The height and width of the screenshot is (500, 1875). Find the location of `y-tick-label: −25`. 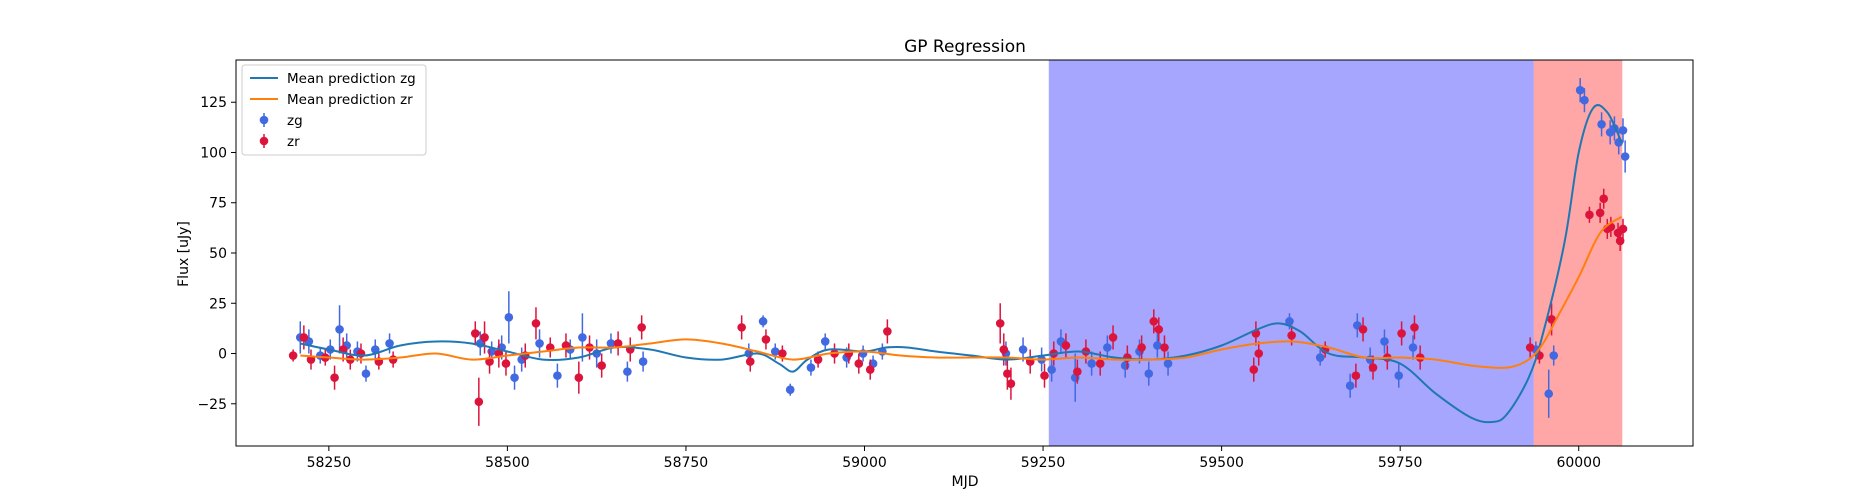

y-tick-label: −25 is located at coordinates (212, 405).